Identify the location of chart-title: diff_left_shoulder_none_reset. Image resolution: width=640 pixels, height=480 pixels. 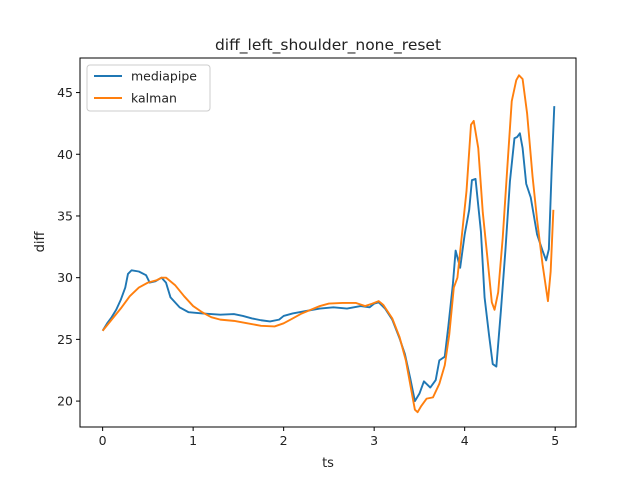
(328, 45).